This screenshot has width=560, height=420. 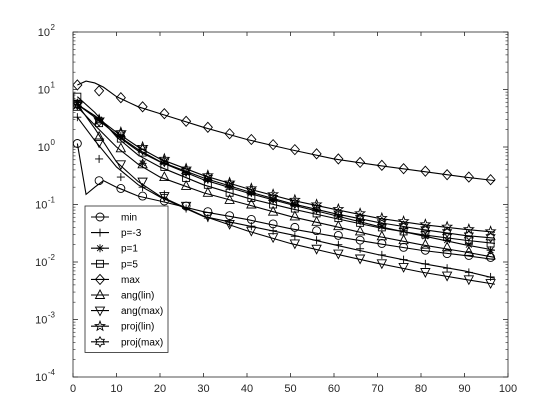 What do you see at coordinates (122, 326) in the screenshot?
I see `legend-entry-proj-lin: proj(lin)` at bounding box center [122, 326].